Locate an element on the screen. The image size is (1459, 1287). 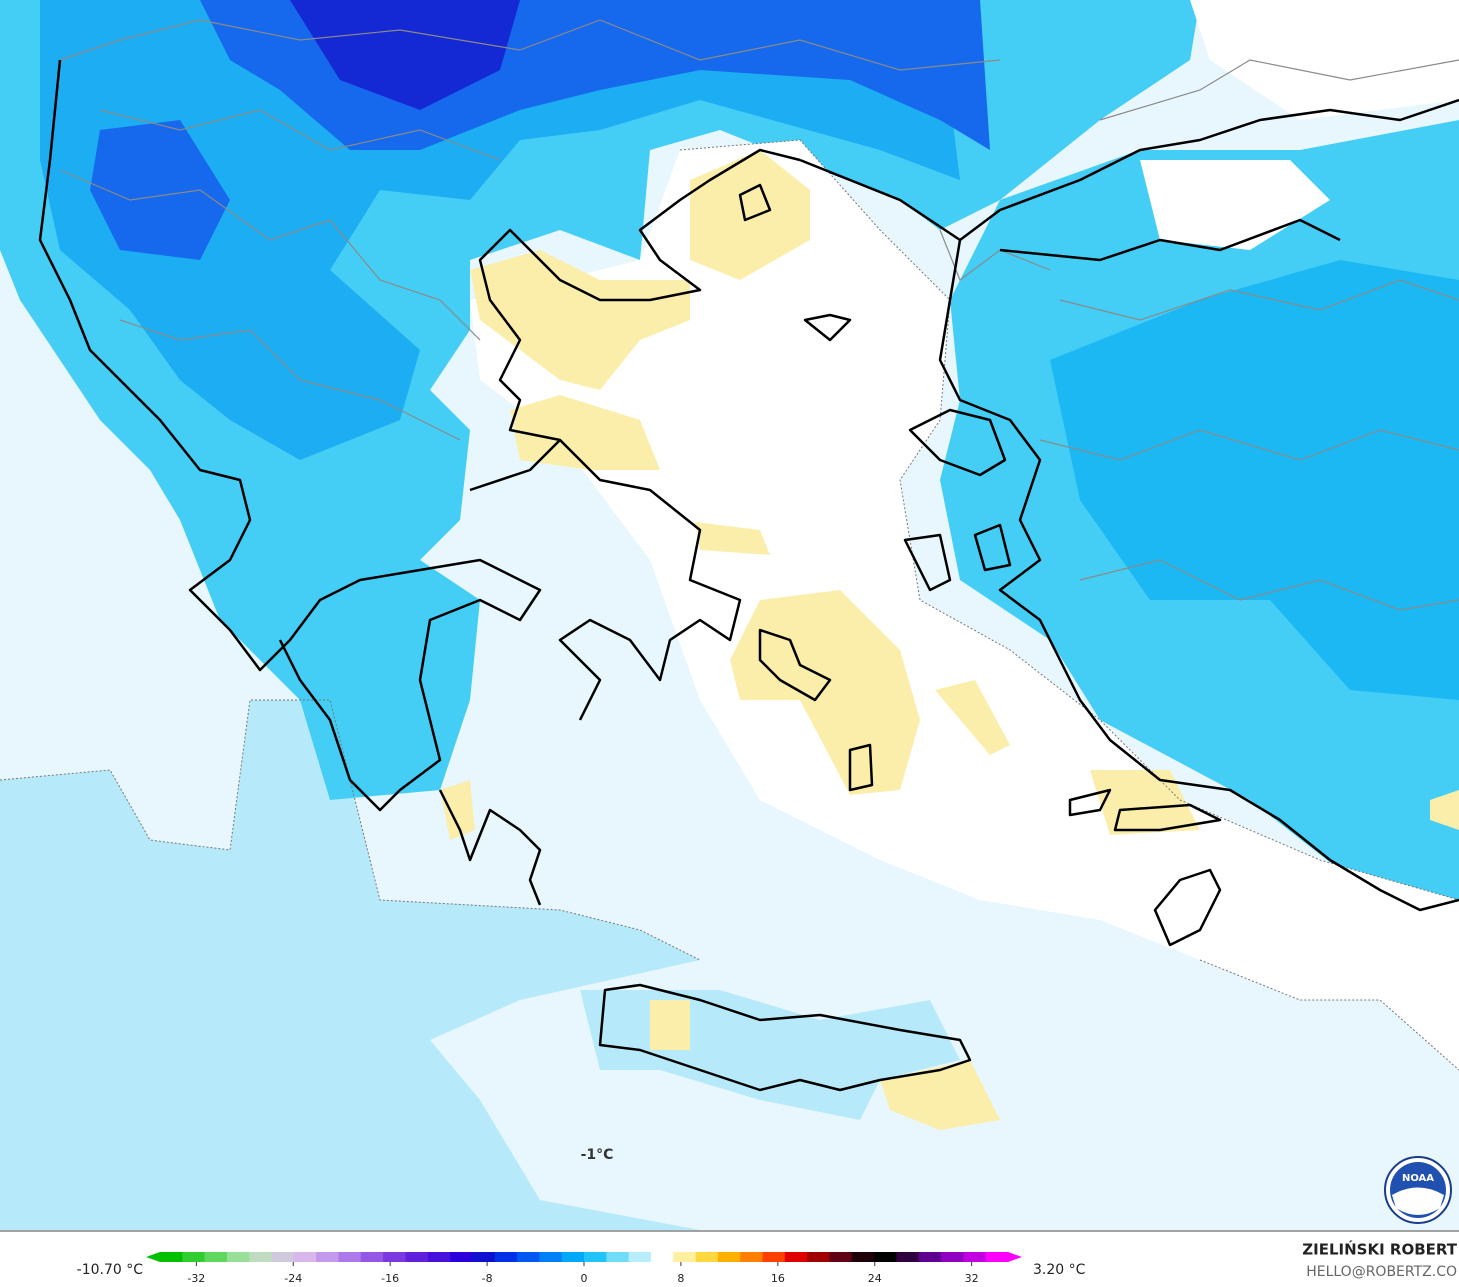
colorbar-tick-label: -8 is located at coordinates (487, 1278).